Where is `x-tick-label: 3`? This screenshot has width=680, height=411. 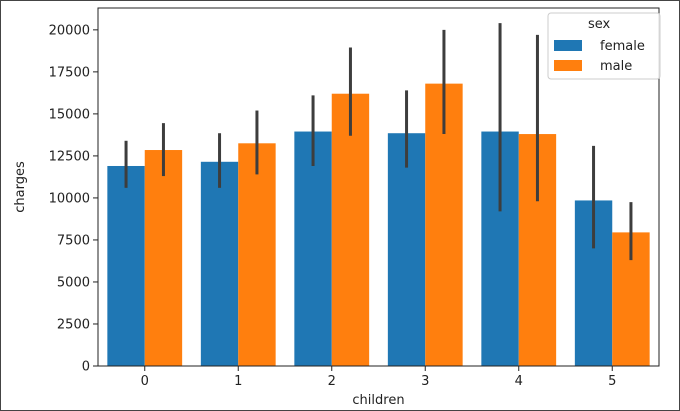
x-tick-label: 3 is located at coordinates (425, 381).